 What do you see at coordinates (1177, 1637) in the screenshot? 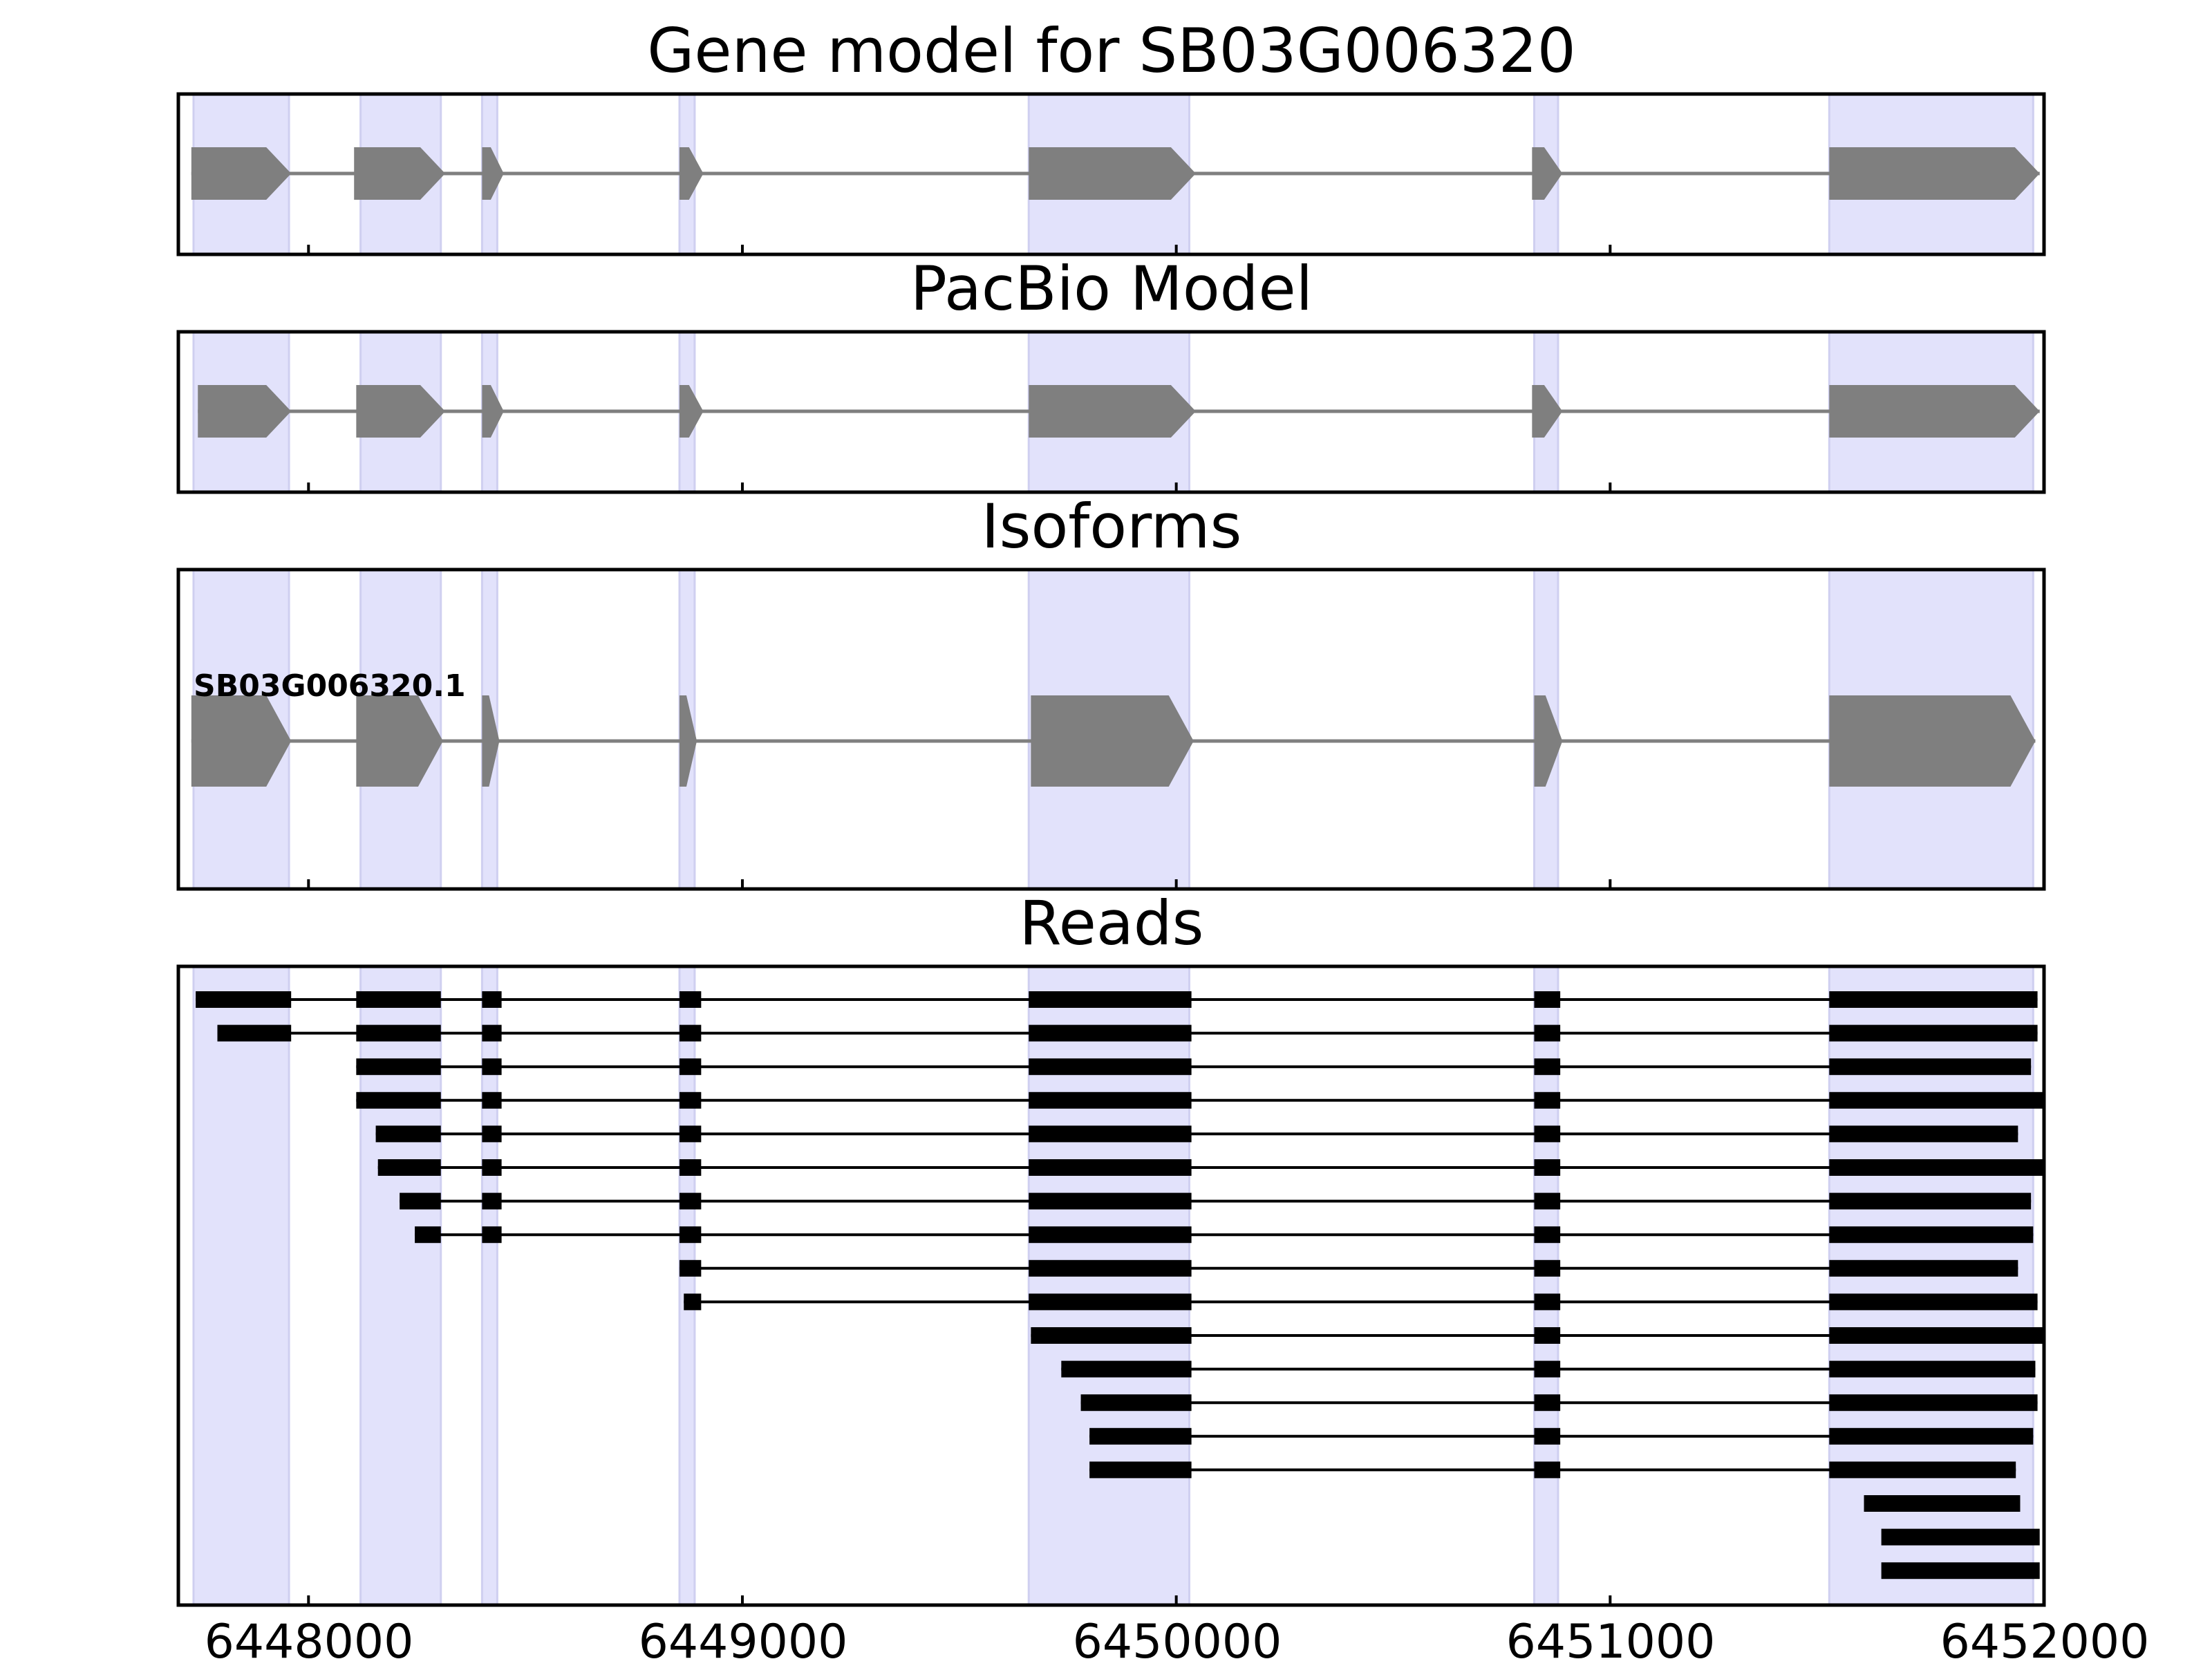
I see `x-tick-label: 6450000` at bounding box center [1177, 1637].